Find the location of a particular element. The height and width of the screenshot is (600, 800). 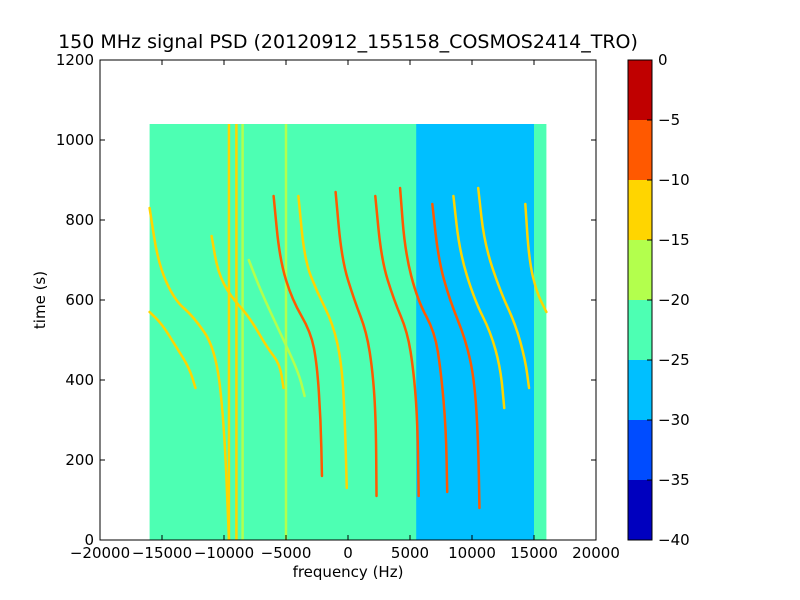

colorbar: −40 −35 −30 −25 −20 −15 −10 −5 0 is located at coordinates (658, 300).